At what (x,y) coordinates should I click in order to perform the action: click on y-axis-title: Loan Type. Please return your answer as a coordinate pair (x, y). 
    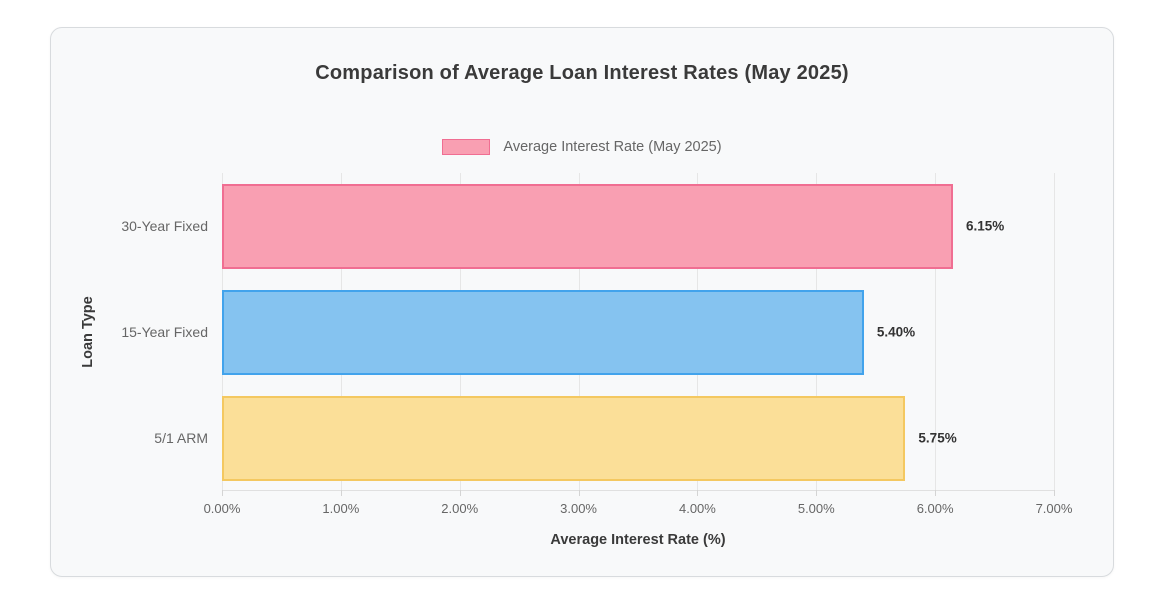
    Looking at the image, I should click on (88, 332).